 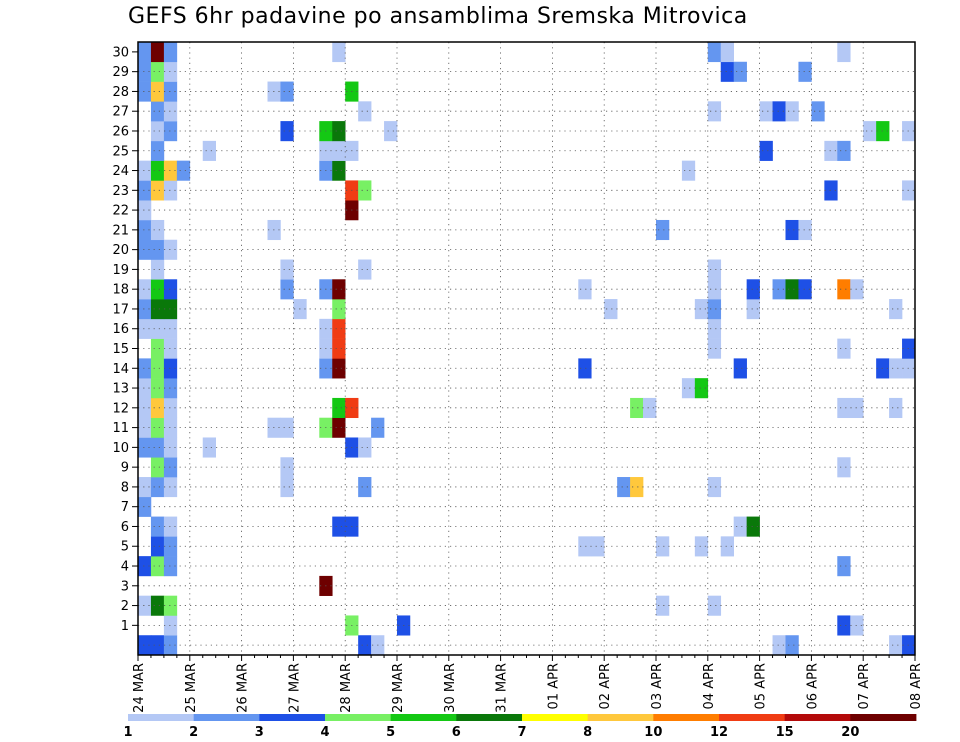 What do you see at coordinates (521, 732) in the screenshot?
I see `colorbar-label: 7` at bounding box center [521, 732].